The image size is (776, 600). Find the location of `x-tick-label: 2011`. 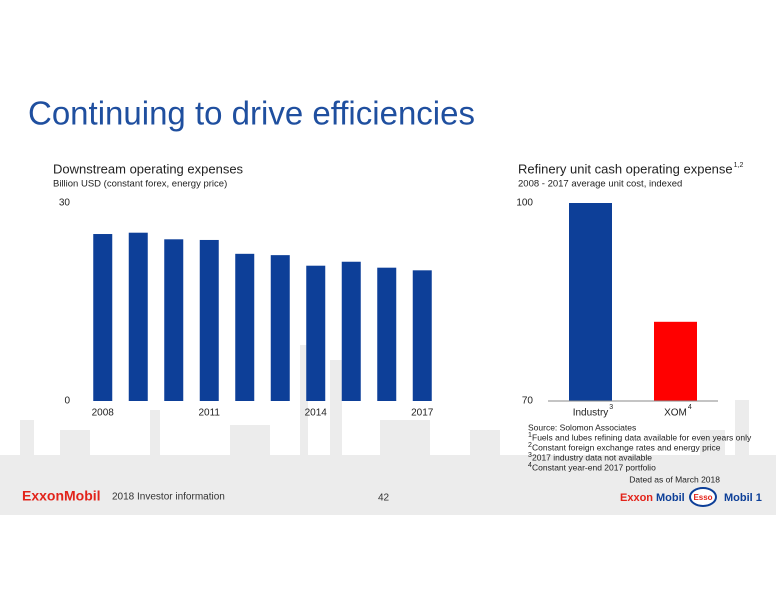

x-tick-label: 2011 is located at coordinates (209, 413).